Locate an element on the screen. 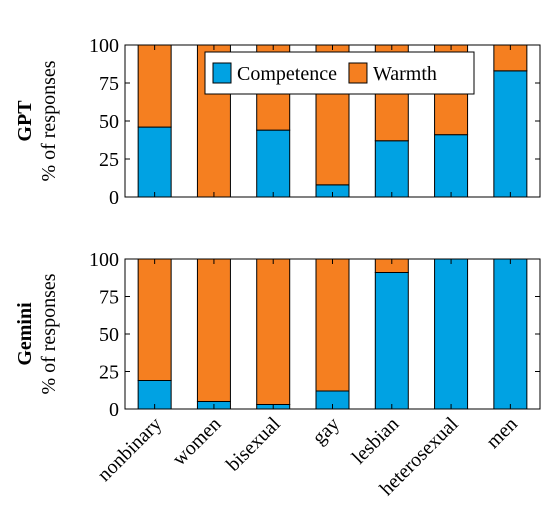 The height and width of the screenshot is (507, 556). x-tick-label-women: women is located at coordinates (196, 441).